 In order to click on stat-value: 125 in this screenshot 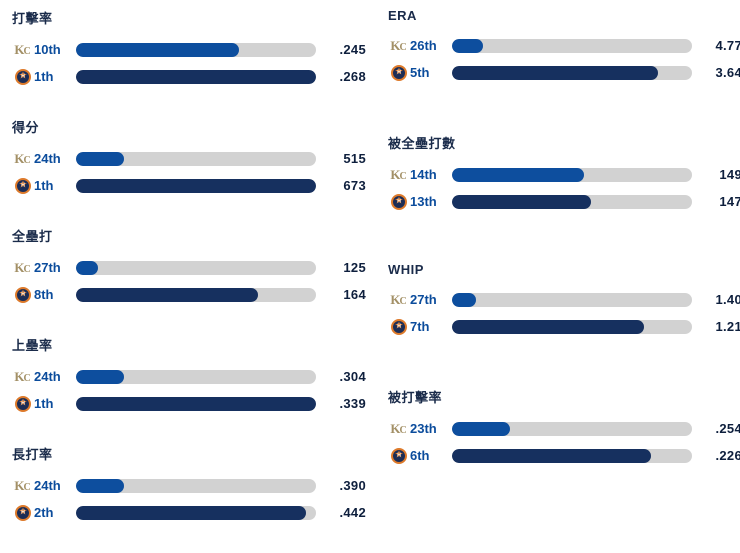, I will do `click(354, 267)`.